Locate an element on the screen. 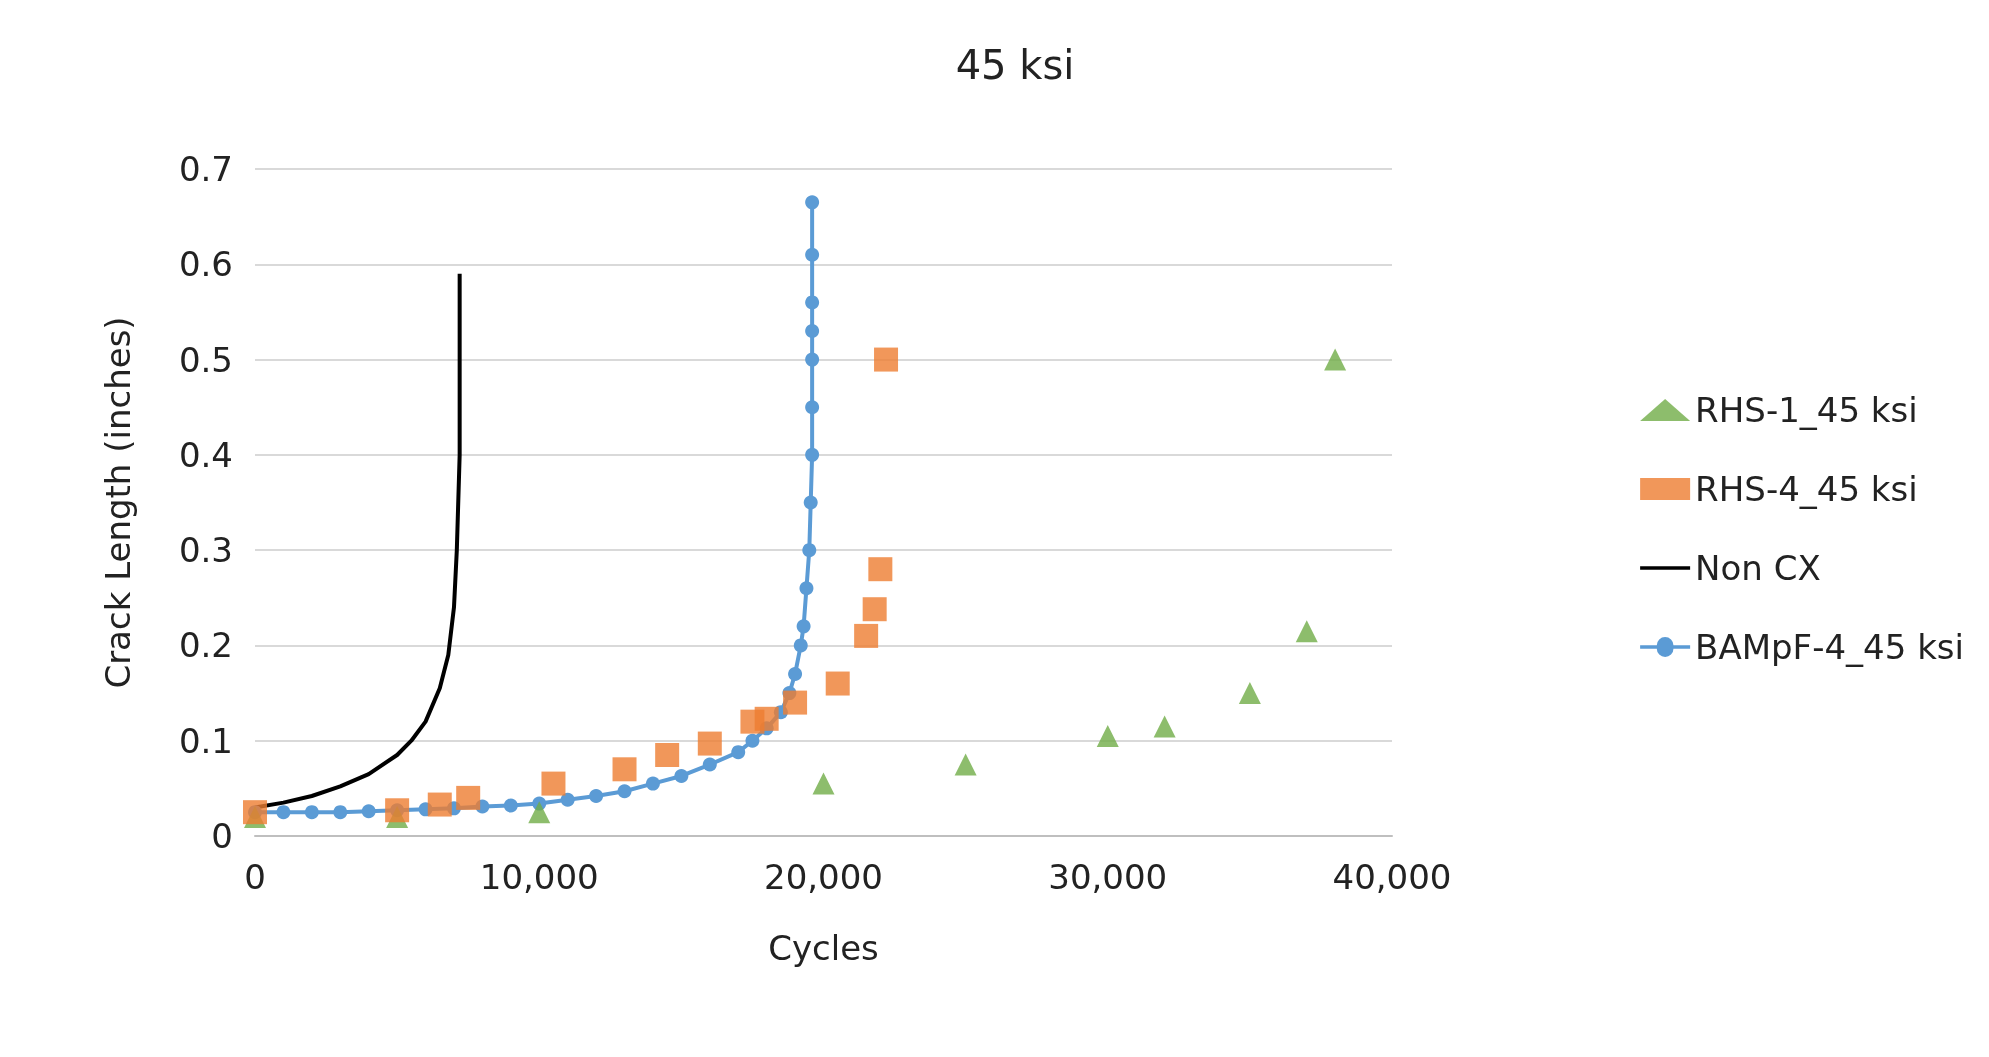 This screenshot has height=1057, width=1989. y-tick-label: 0.7 is located at coordinates (205, 169).